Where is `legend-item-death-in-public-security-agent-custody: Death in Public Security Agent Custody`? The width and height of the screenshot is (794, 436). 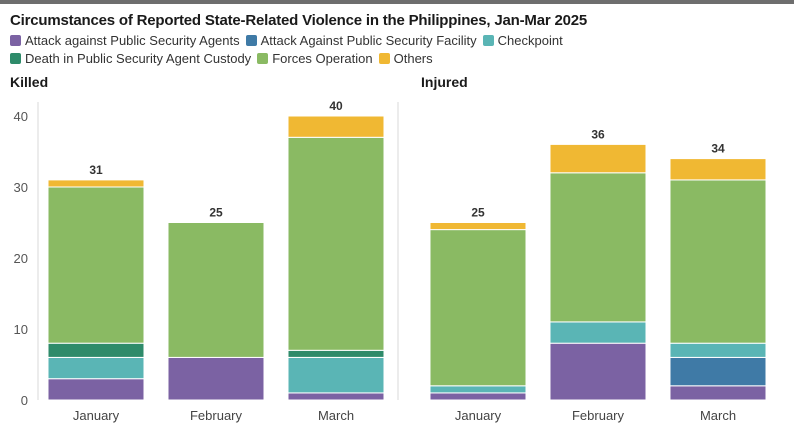 legend-item-death-in-public-security-agent-custody: Death in Public Security Agent Custody is located at coordinates (130, 58).